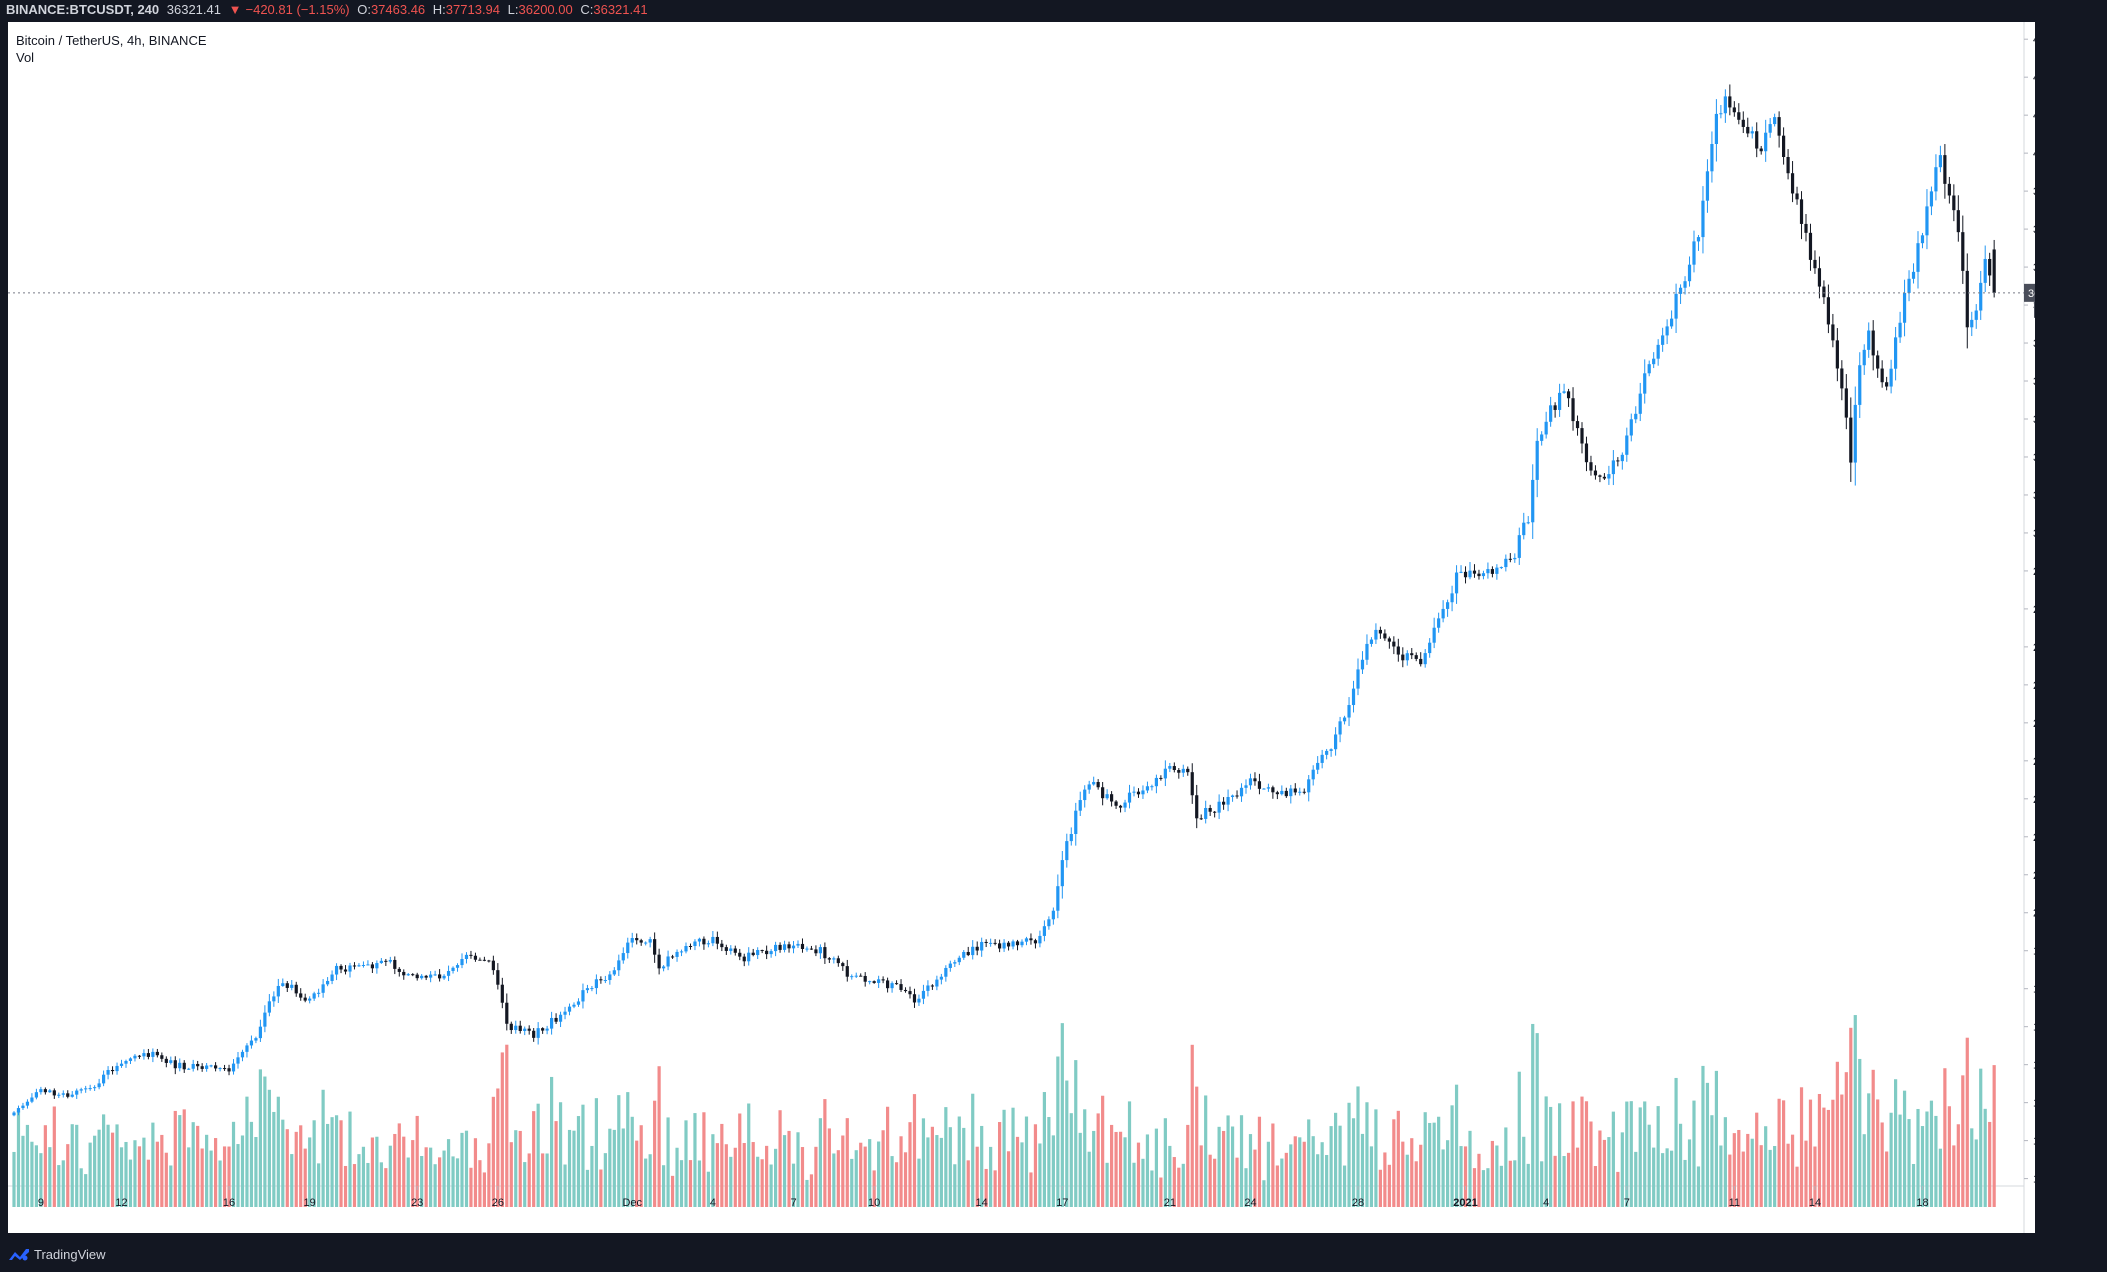 The image size is (2107, 1272). What do you see at coordinates (2034, 572) in the screenshot?
I see `price-tick-label: 29000.00` at bounding box center [2034, 572].